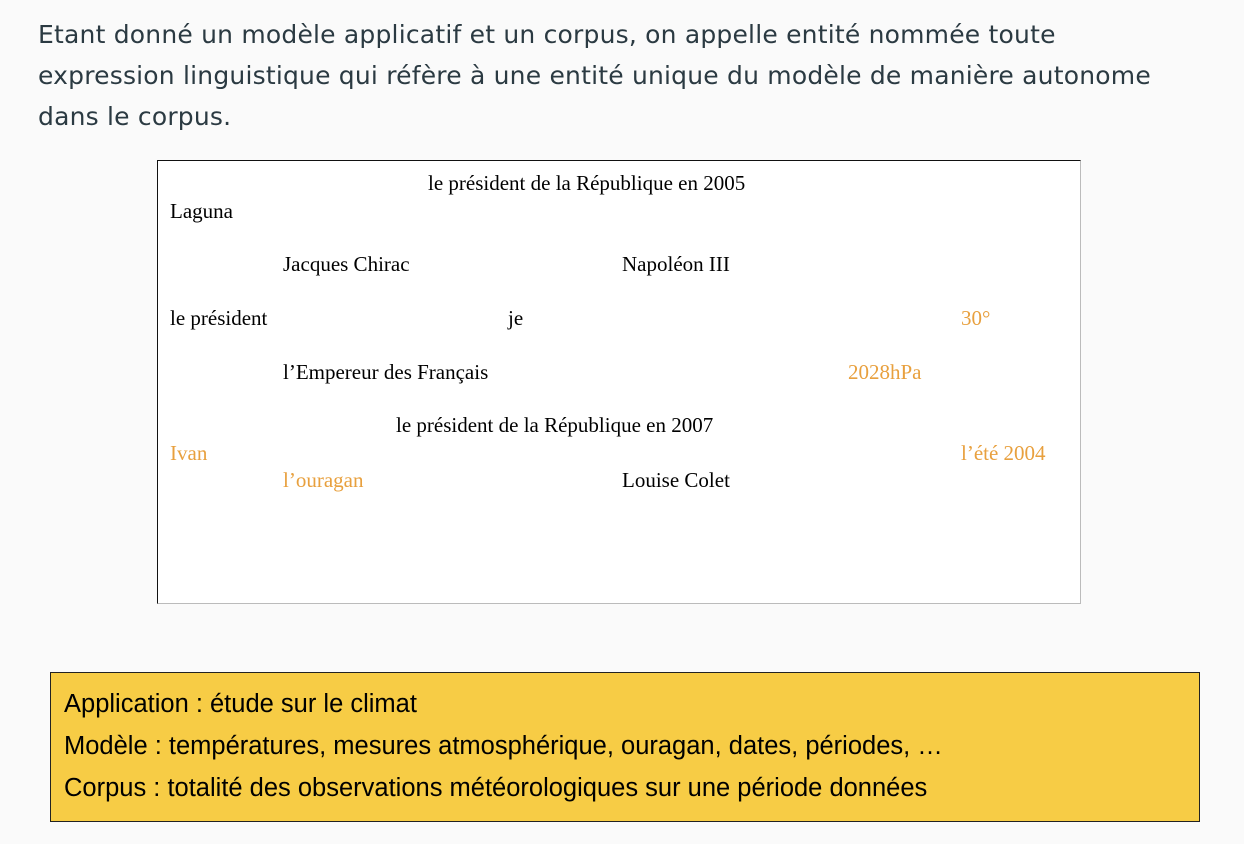 The height and width of the screenshot is (844, 1244). What do you see at coordinates (676, 480) in the screenshot?
I see `entity-louise-colet: Louise Colet` at bounding box center [676, 480].